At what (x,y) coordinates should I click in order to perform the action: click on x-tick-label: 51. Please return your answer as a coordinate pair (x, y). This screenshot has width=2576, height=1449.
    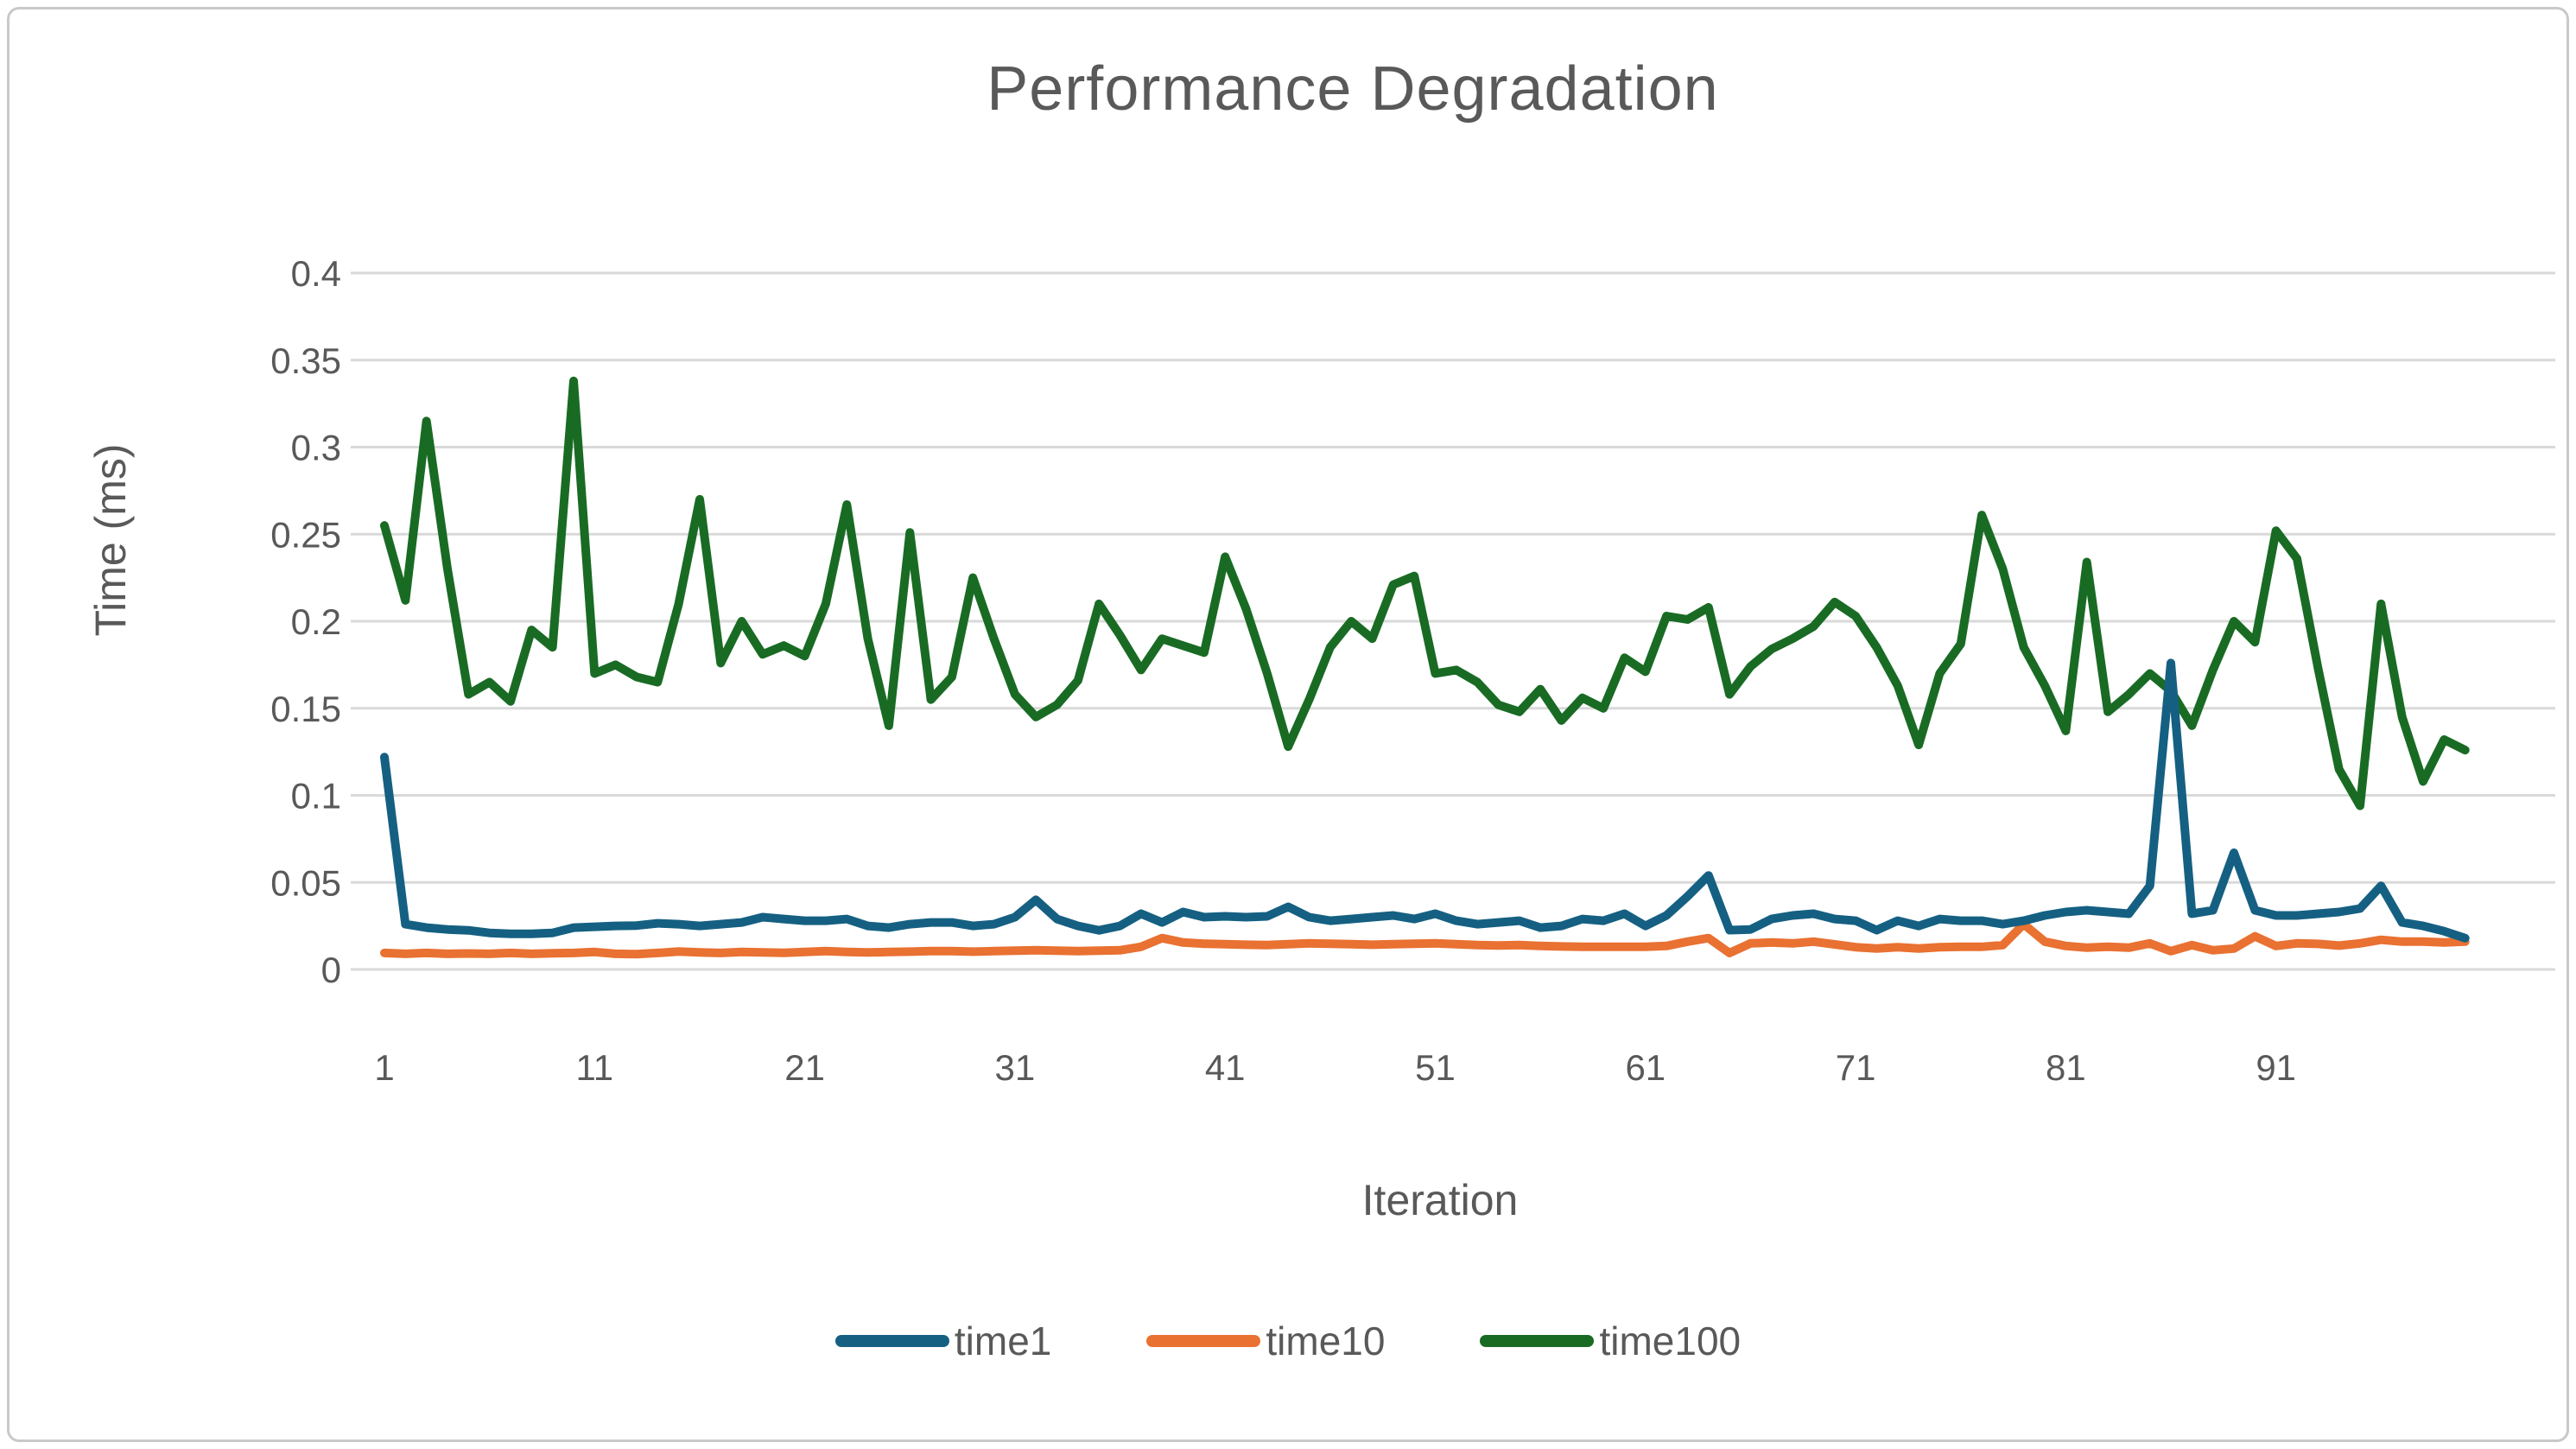
    Looking at the image, I should click on (1435, 1067).